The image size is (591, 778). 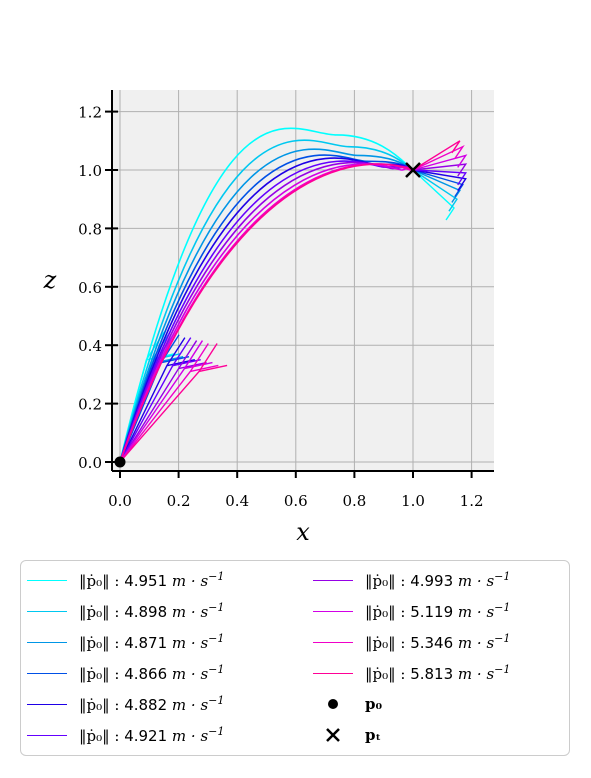 What do you see at coordinates (333, 735) in the screenshot?
I see `cross-marker-icon` at bounding box center [333, 735].